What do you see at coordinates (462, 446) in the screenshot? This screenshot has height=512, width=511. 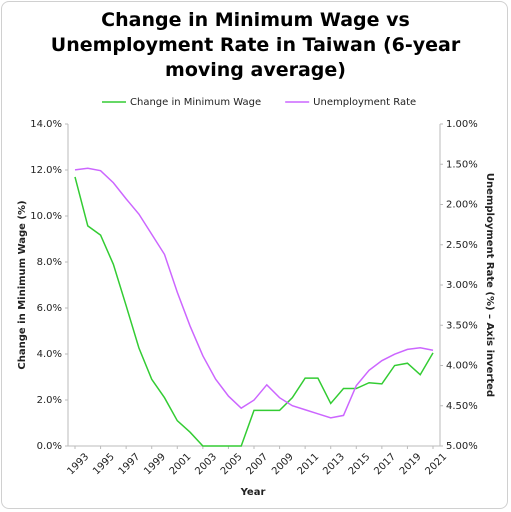 I see `y2-tick-label: 5.00%` at bounding box center [462, 446].